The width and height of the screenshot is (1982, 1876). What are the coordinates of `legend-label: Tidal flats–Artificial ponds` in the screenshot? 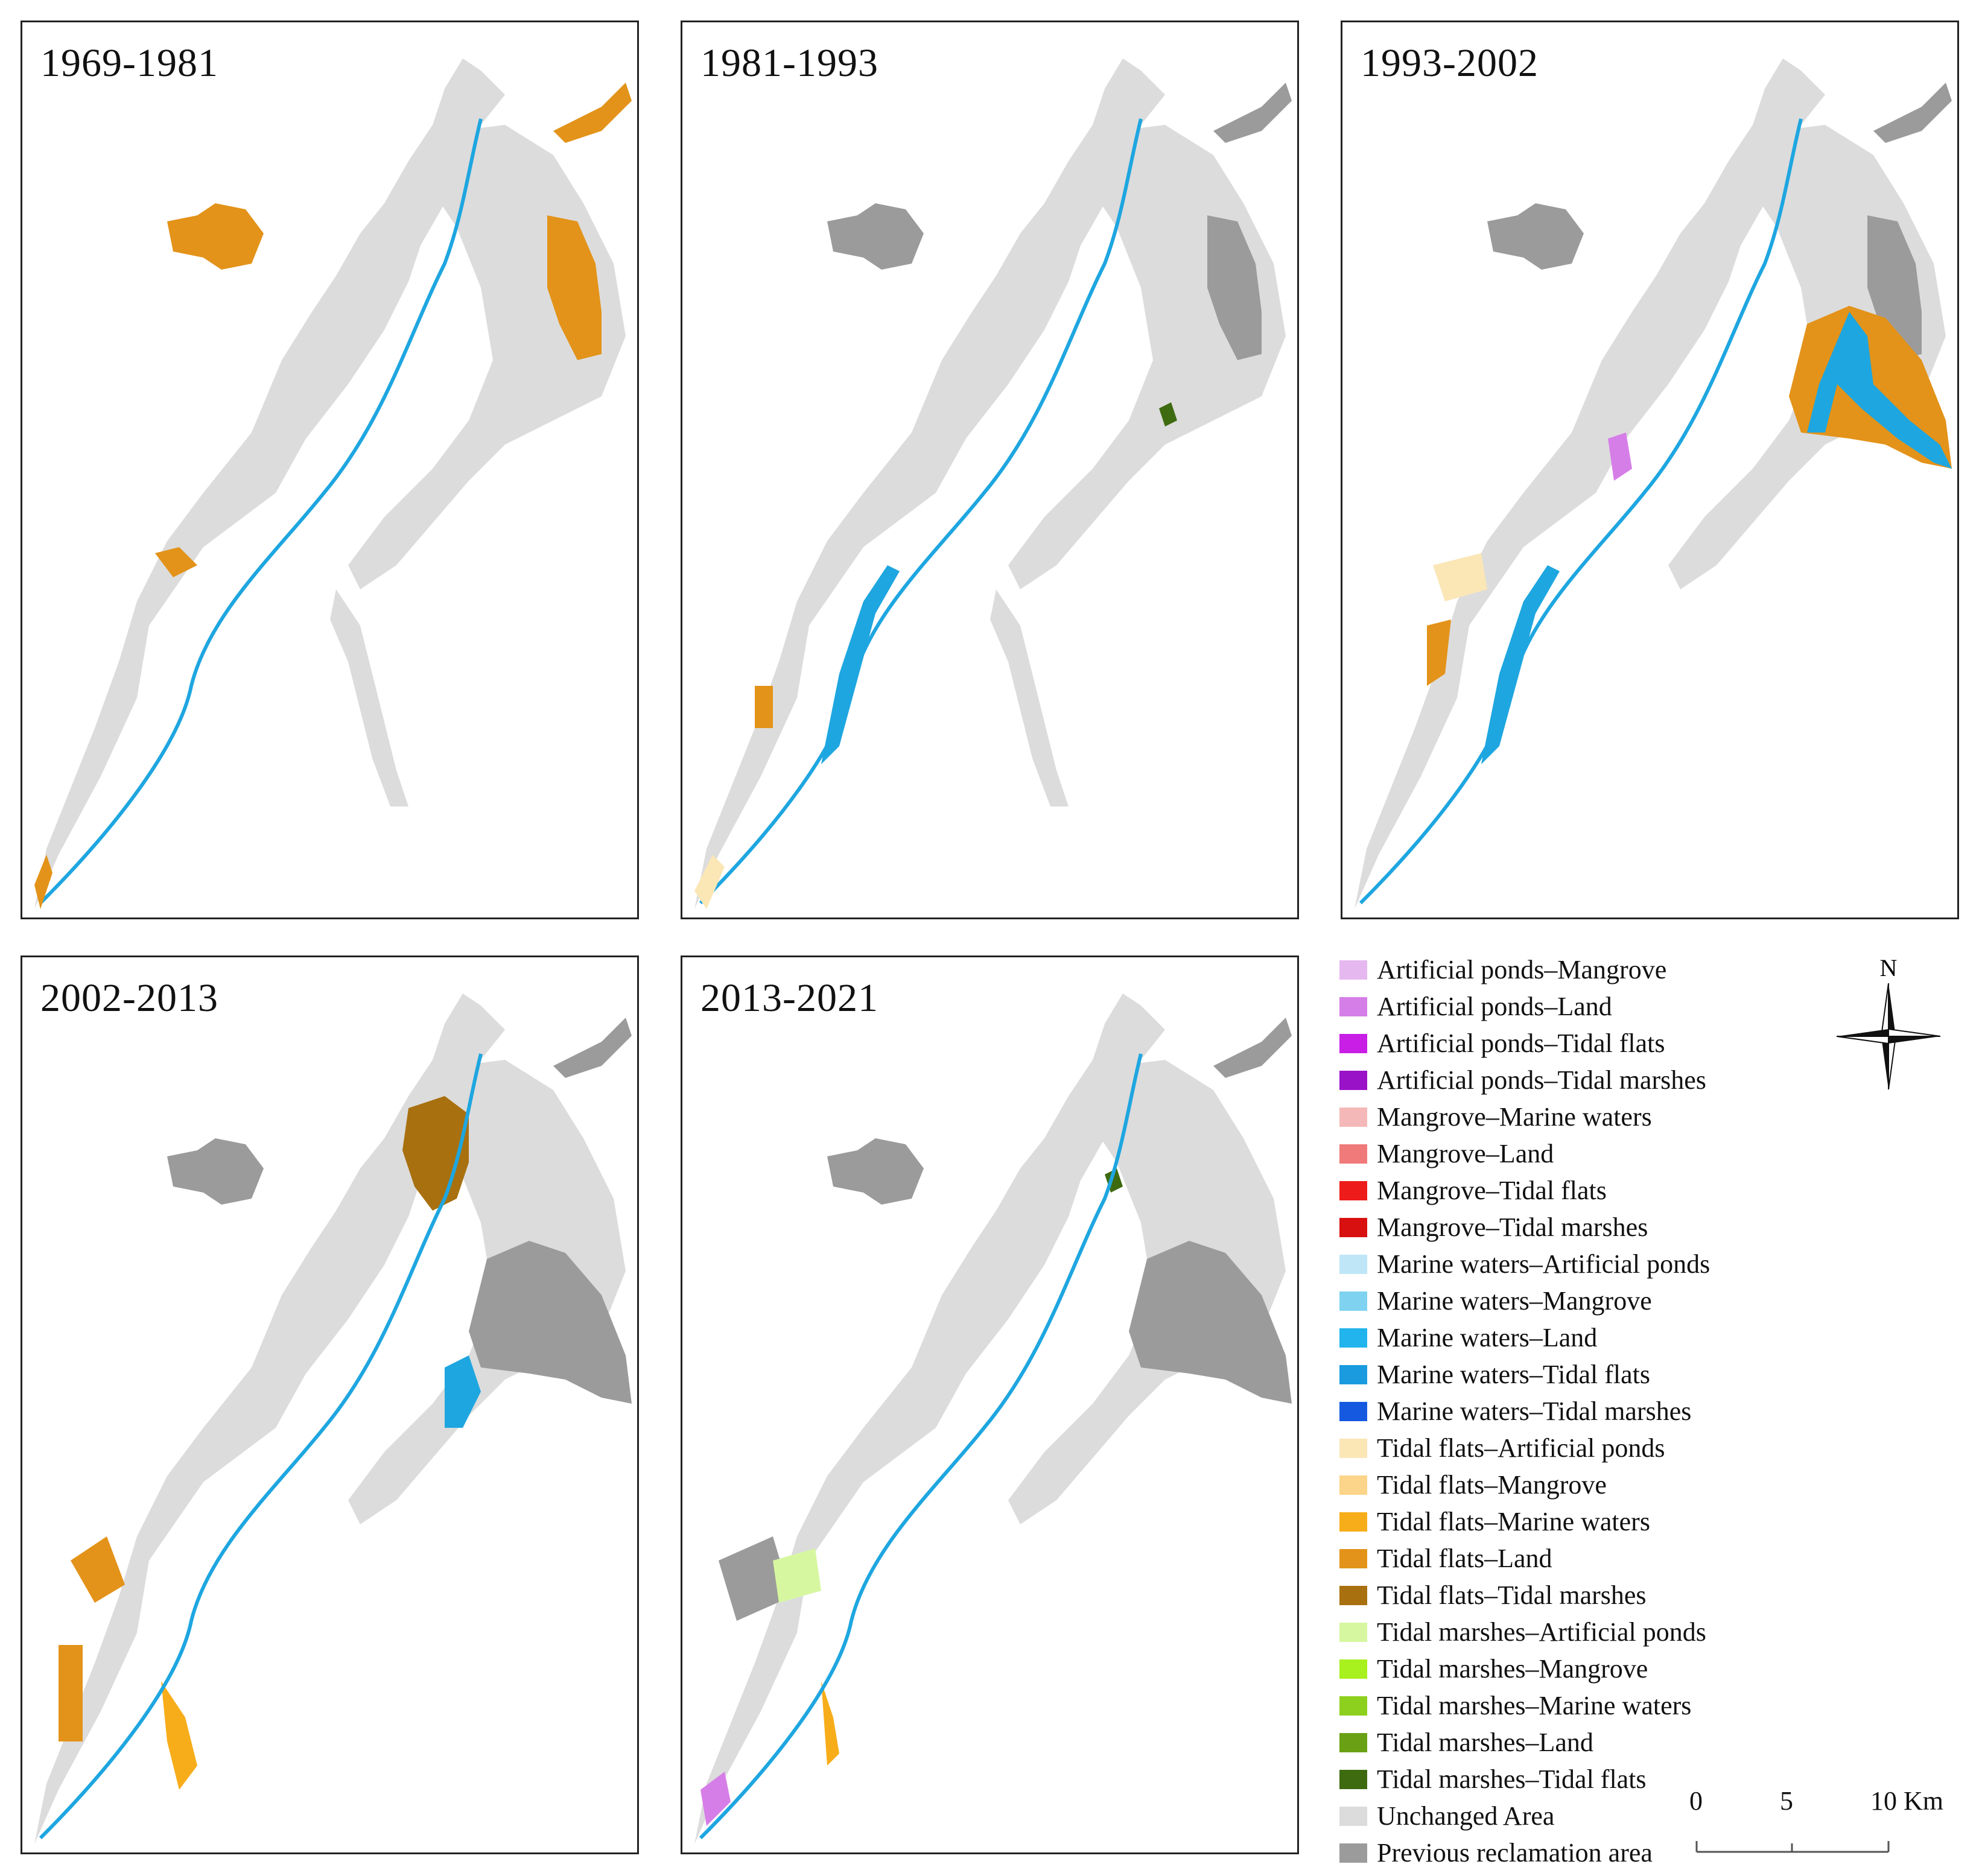 It's located at (1521, 1448).